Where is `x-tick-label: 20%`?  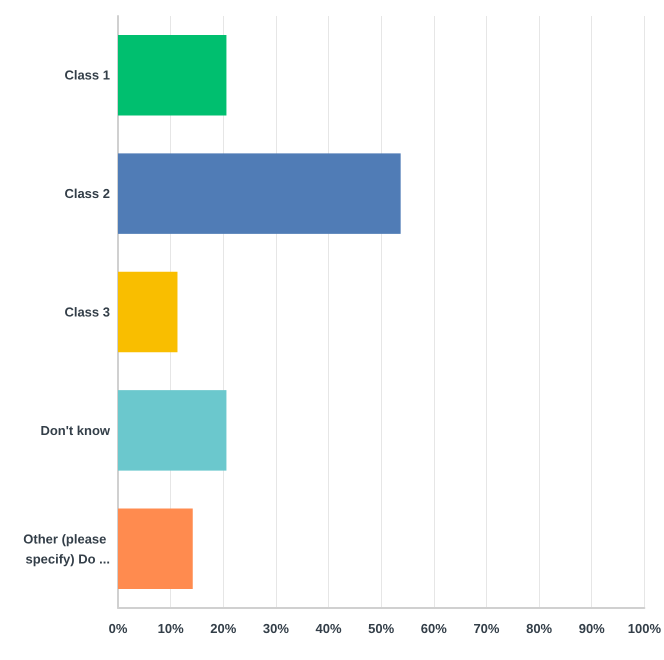
x-tick-label: 20% is located at coordinates (223, 628).